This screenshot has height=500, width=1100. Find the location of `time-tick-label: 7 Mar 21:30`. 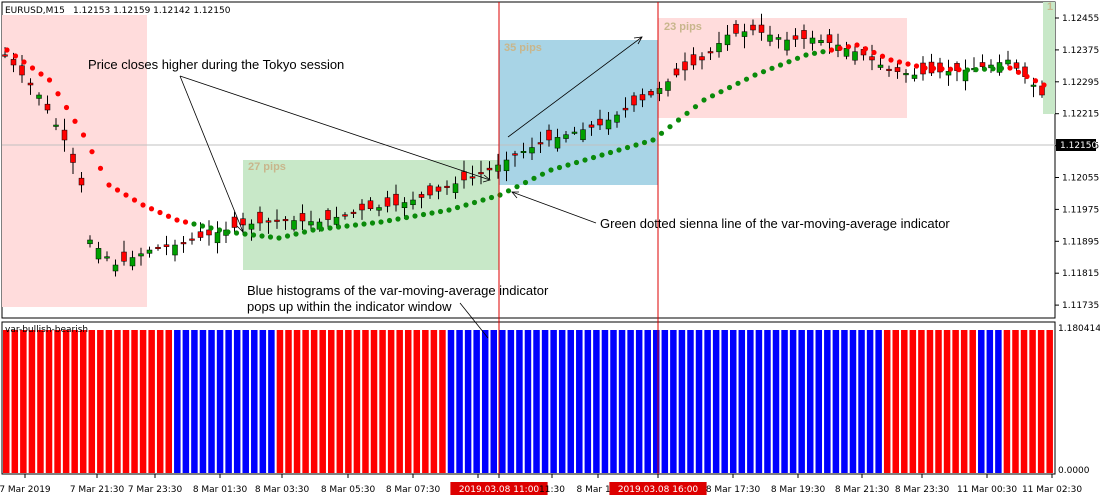

time-tick-label: 7 Mar 21:30 is located at coordinates (97, 490).